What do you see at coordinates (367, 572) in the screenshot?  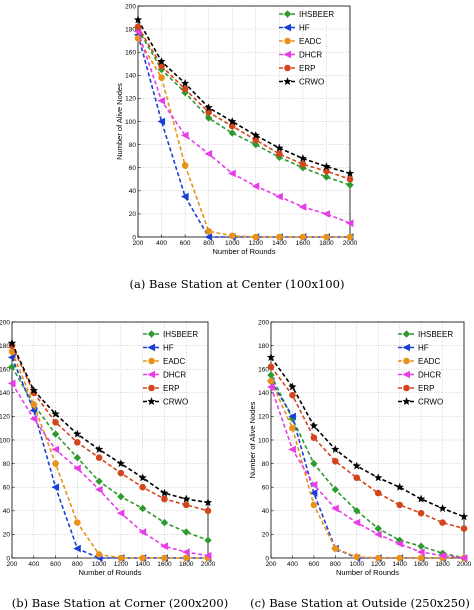 I see `x-axis-label: Number of Rounds` at bounding box center [367, 572].